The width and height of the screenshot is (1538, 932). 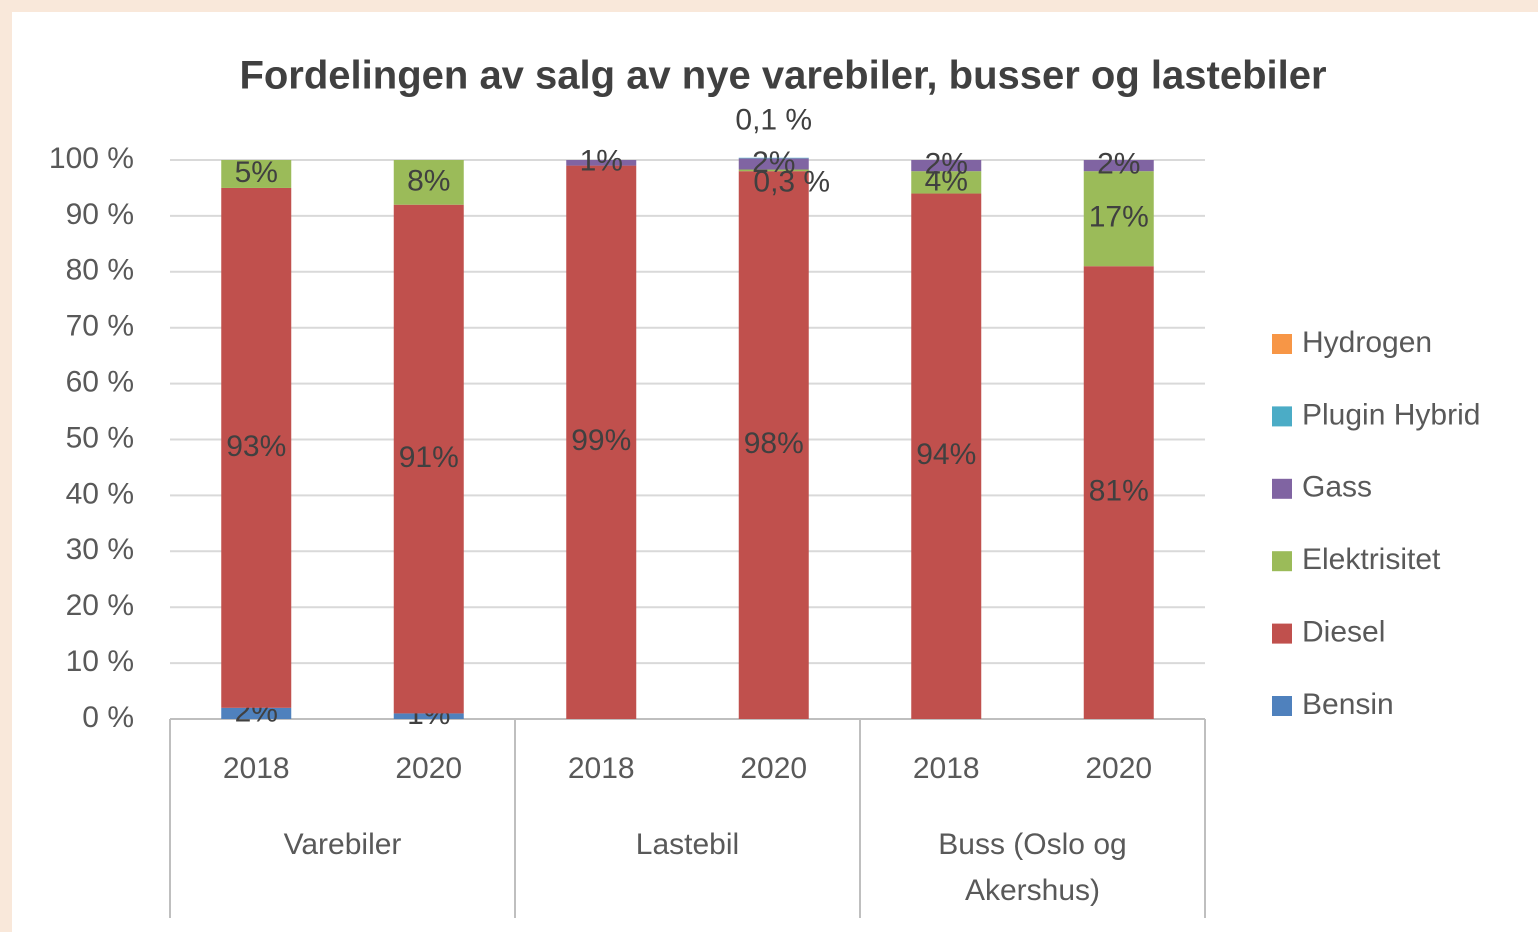 What do you see at coordinates (342, 844) in the screenshot?
I see `group-label: Varebiler` at bounding box center [342, 844].